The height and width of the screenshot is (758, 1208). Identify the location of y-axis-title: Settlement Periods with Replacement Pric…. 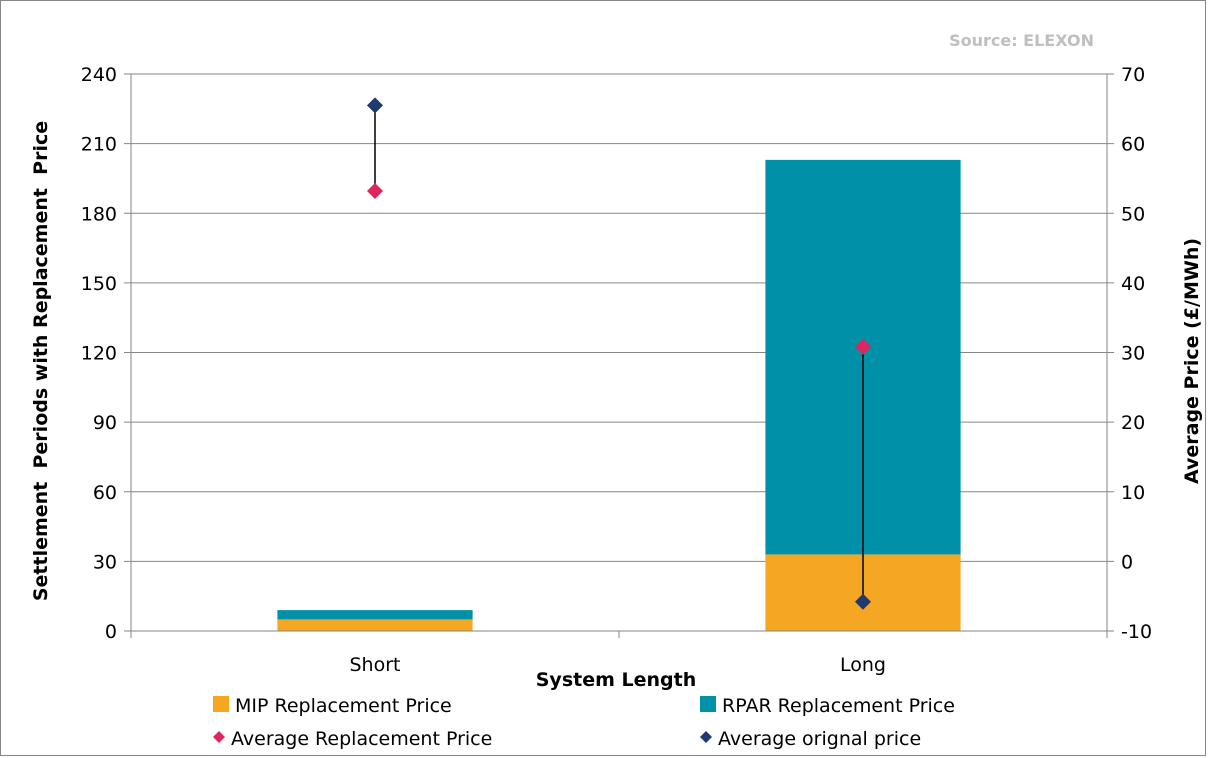
(41, 361).